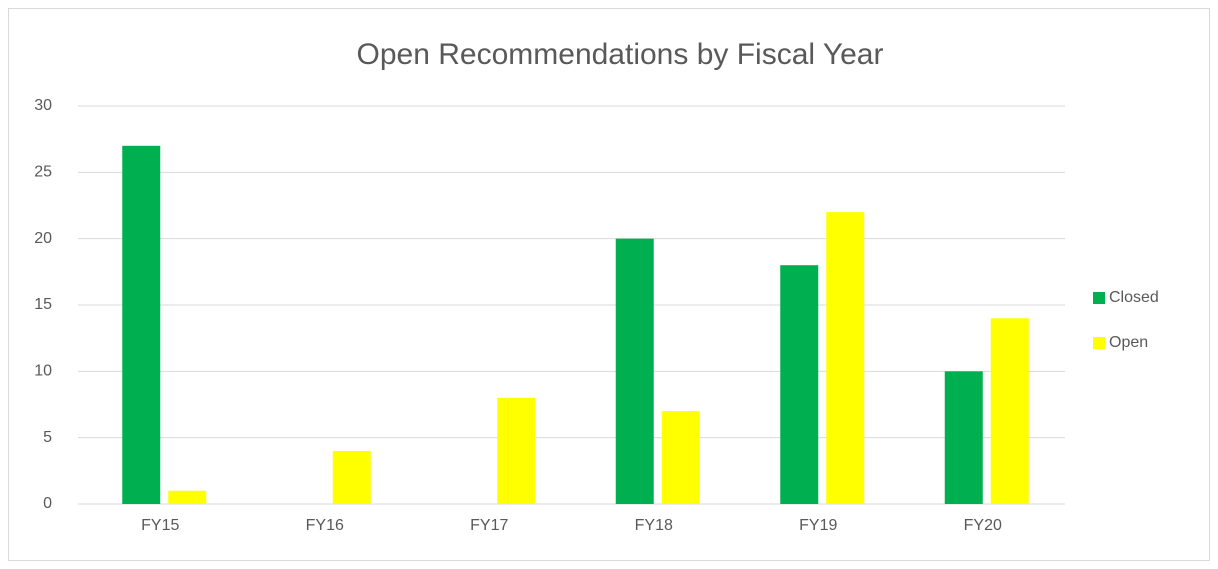 The width and height of the screenshot is (1218, 569). What do you see at coordinates (43, 238) in the screenshot?
I see `y-tick-label: 20` at bounding box center [43, 238].